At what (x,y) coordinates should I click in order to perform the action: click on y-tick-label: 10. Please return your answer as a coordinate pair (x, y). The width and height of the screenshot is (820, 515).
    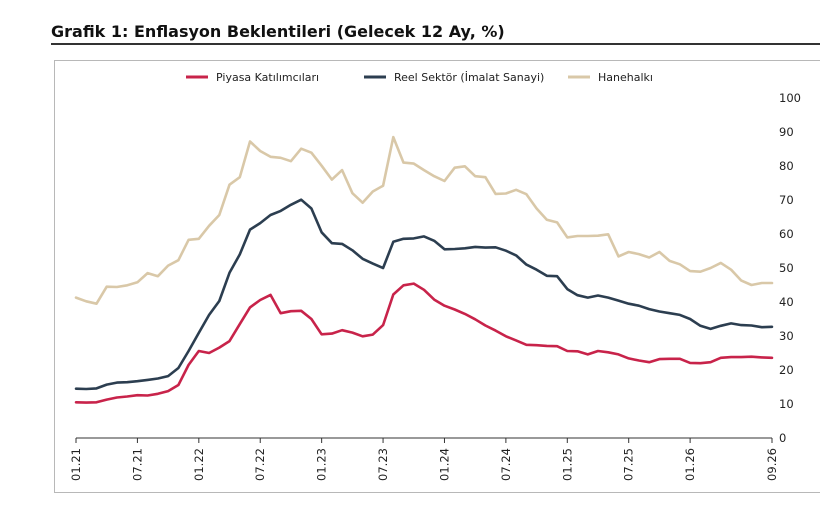
    Looking at the image, I should click on (786, 404).